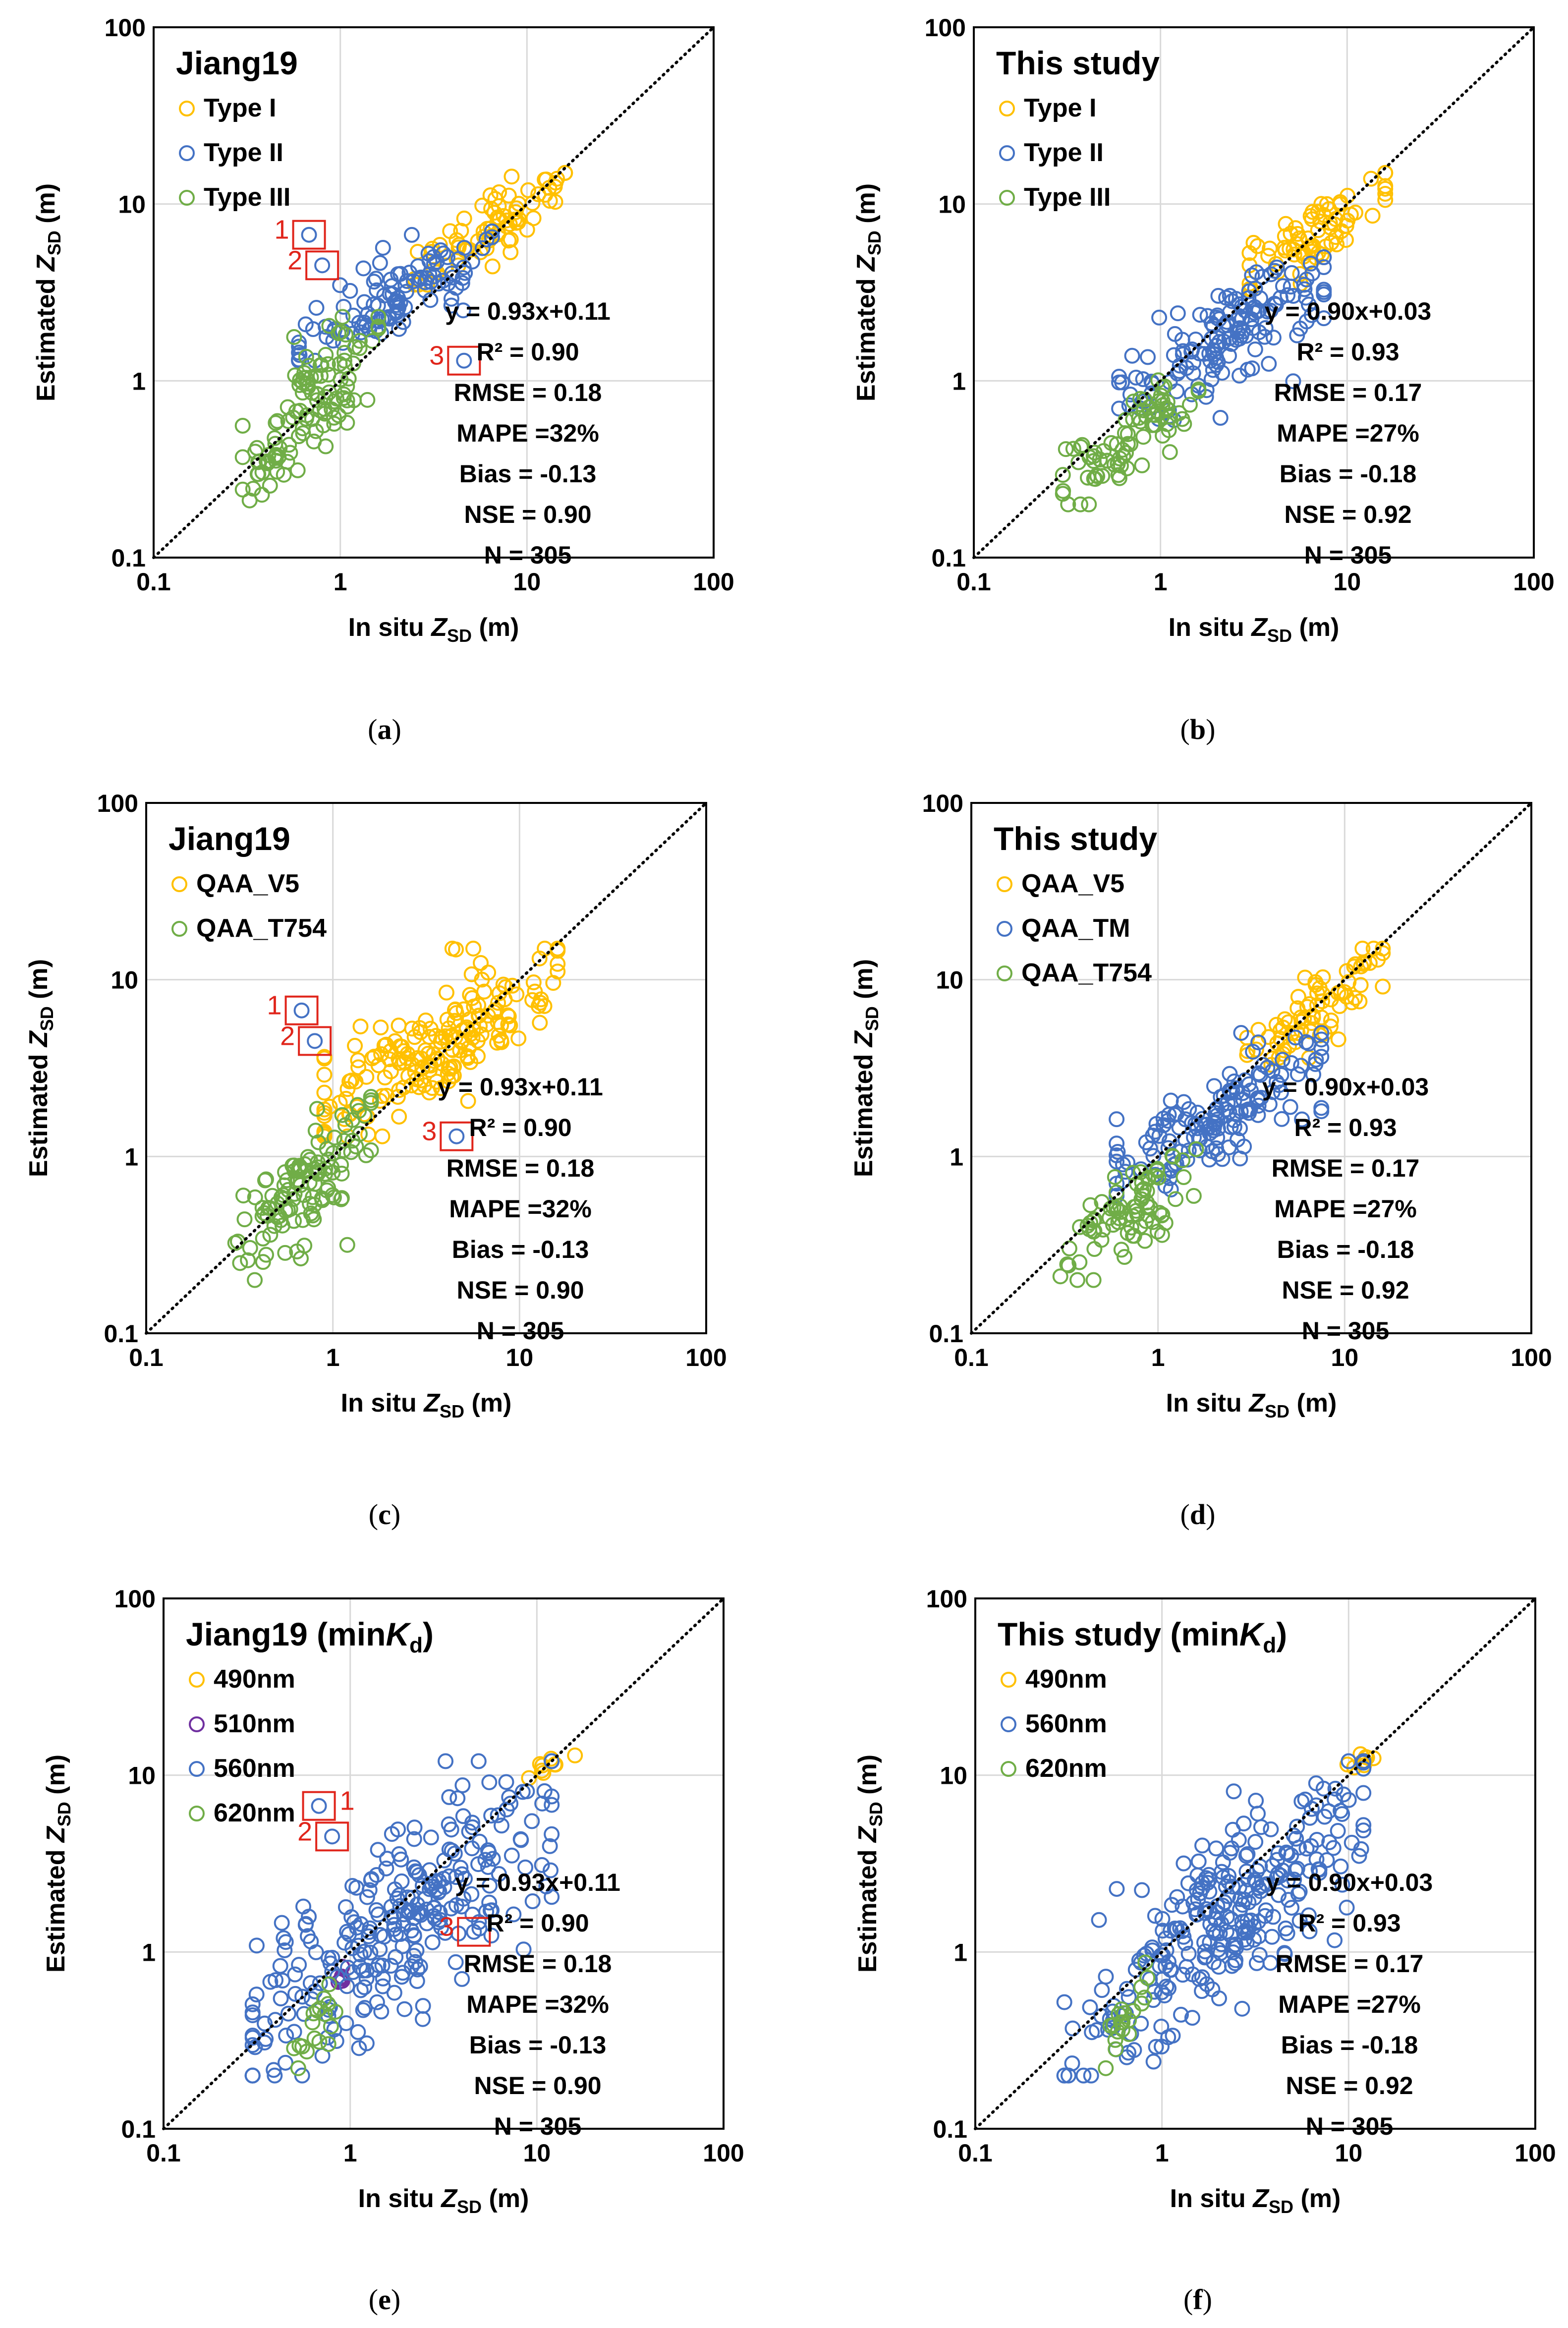 This screenshot has width=1568, height=2328. What do you see at coordinates (254, 1813) in the screenshot?
I see `legend-label: 620nm` at bounding box center [254, 1813].